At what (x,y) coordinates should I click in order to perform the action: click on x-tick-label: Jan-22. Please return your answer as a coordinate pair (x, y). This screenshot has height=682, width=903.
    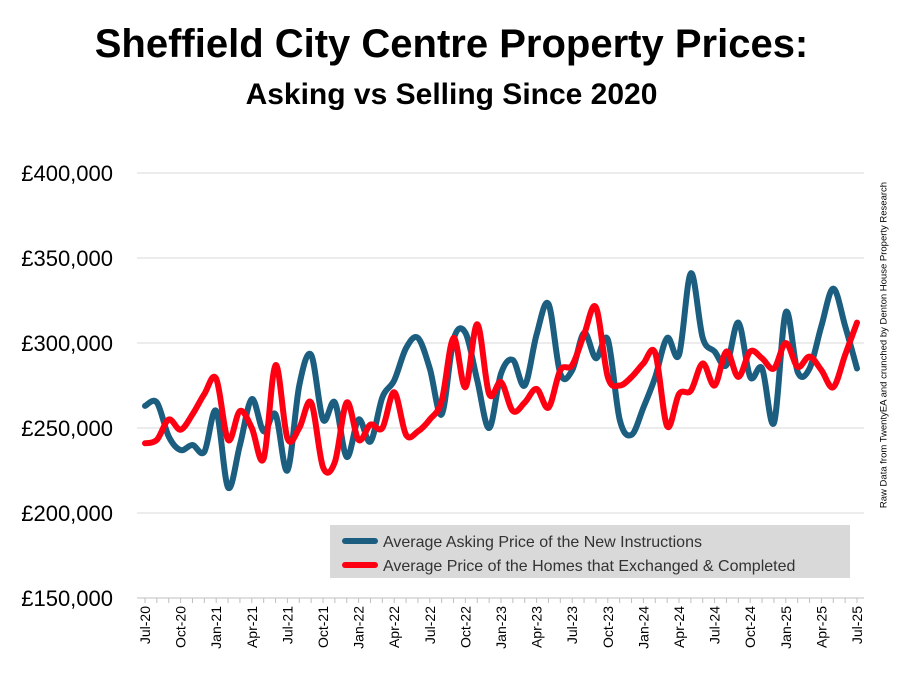
    Looking at the image, I should click on (359, 627).